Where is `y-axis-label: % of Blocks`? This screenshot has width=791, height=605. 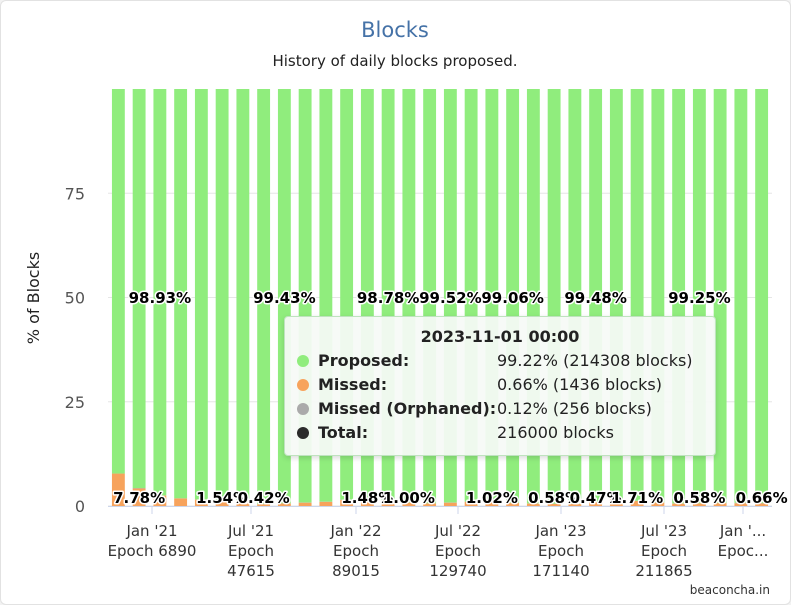 y-axis-label: % of Blocks is located at coordinates (33, 298).